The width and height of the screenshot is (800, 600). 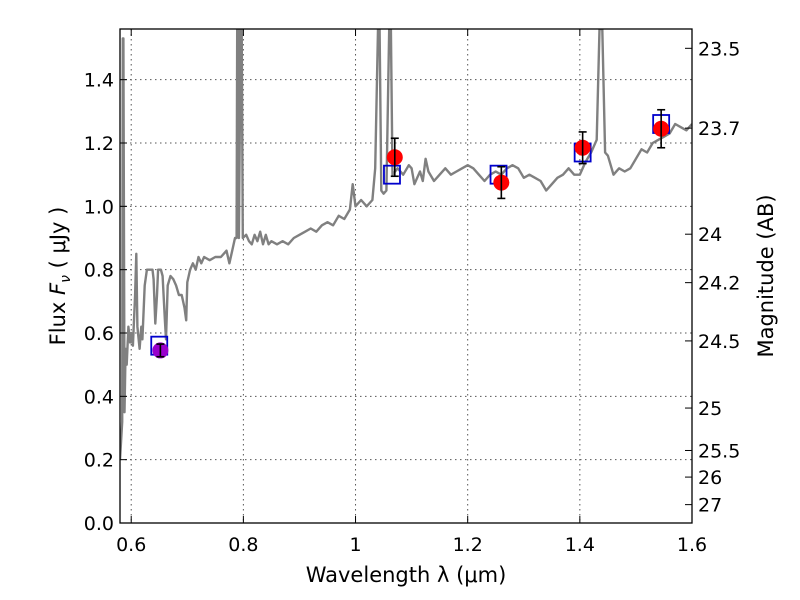 I want to click on y2-tick-label: 26, so click(x=710, y=478).